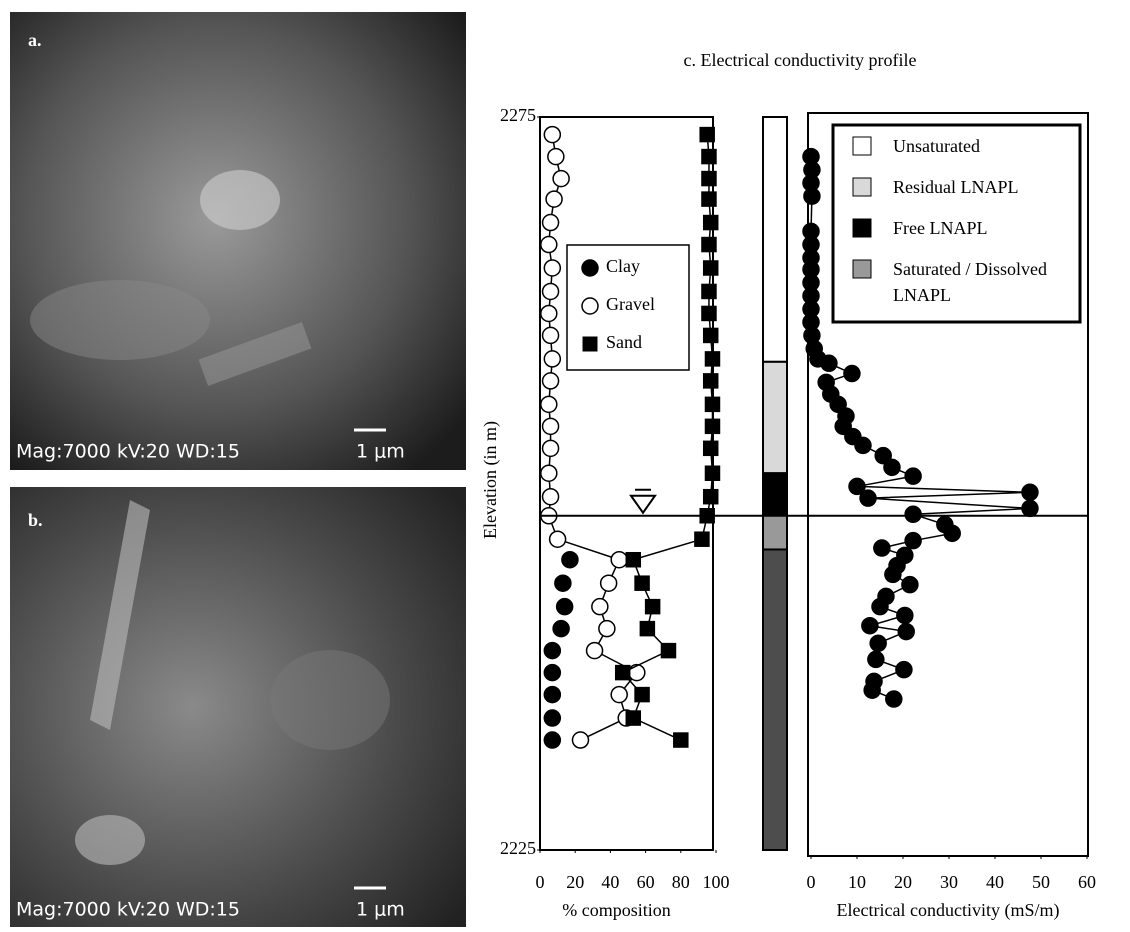 This screenshot has height=932, width=1130. Describe the element at coordinates (35, 520) in the screenshot. I see `panel-label: b.` at that location.